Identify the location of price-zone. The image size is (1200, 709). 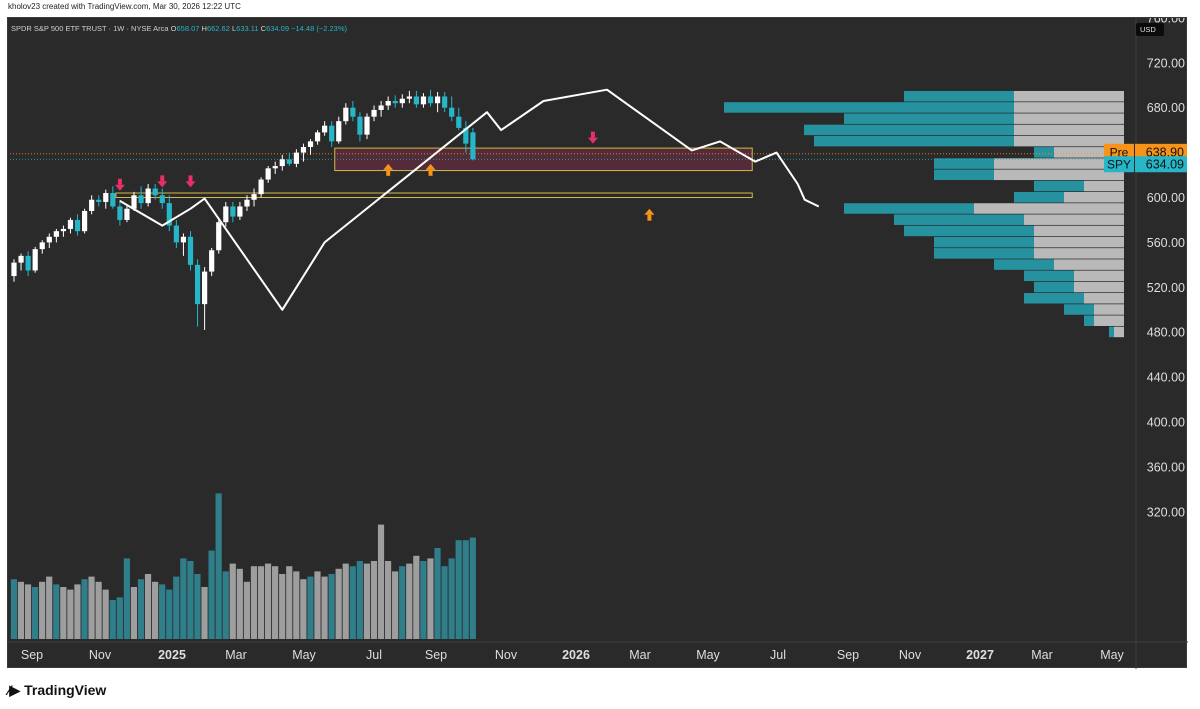
(434, 195).